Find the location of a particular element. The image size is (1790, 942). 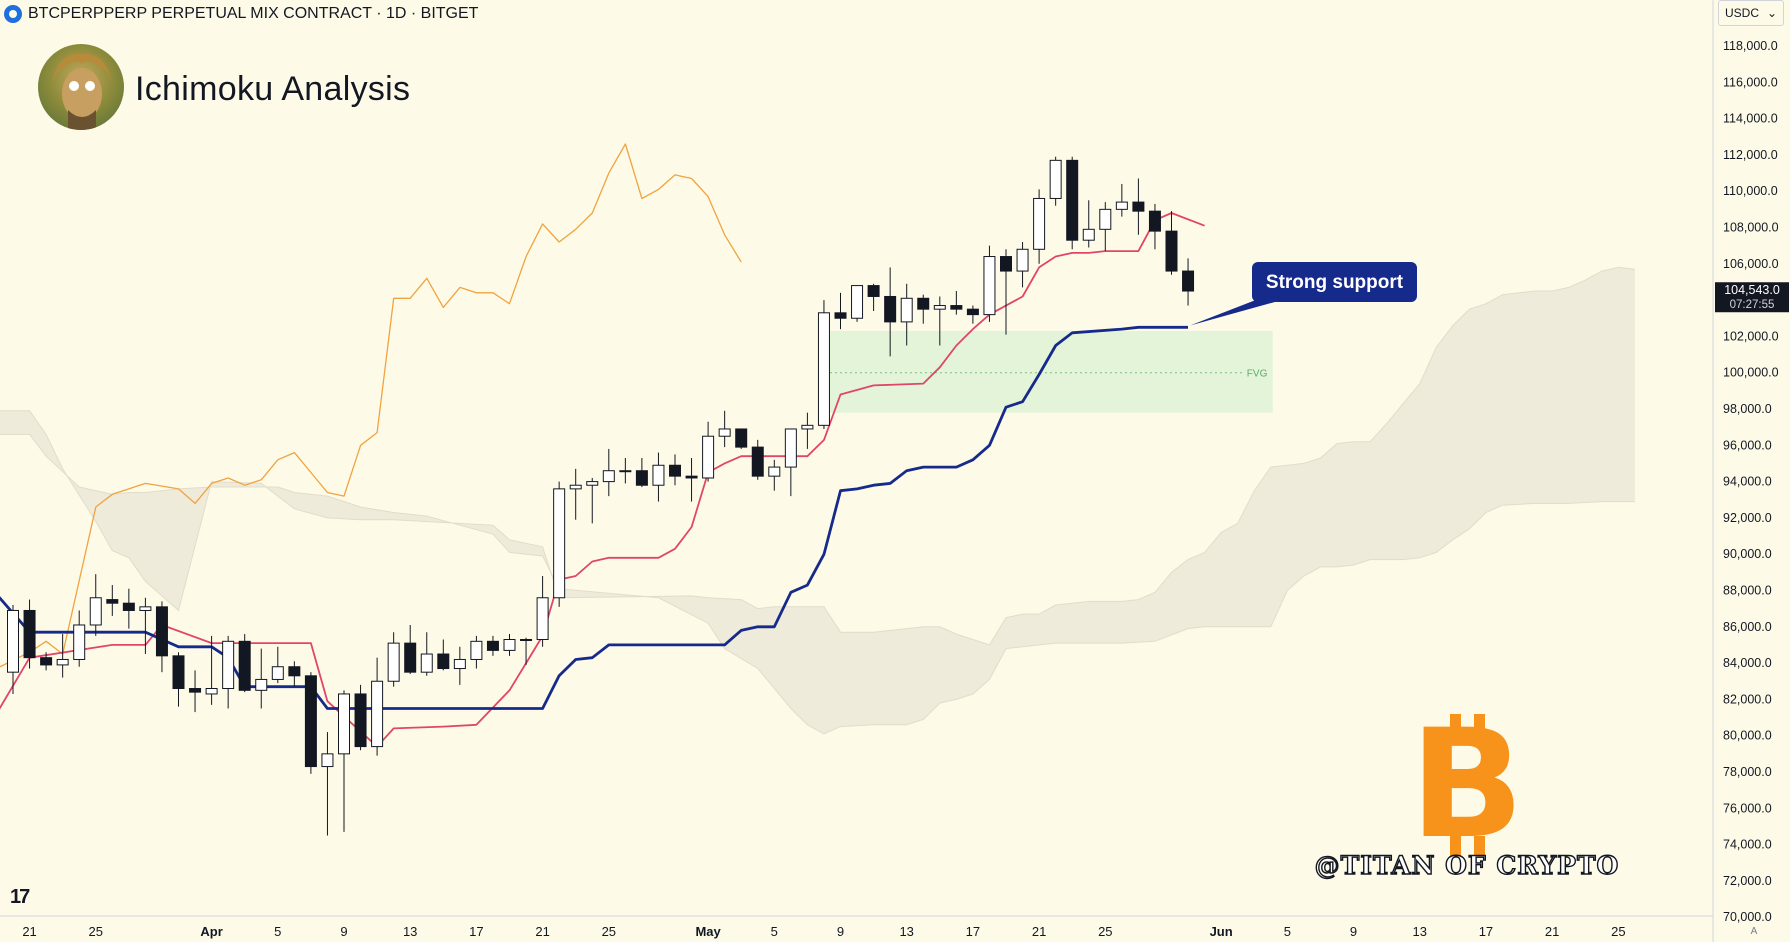

chevron-down-icon: ⌄ is located at coordinates (1771, 13).